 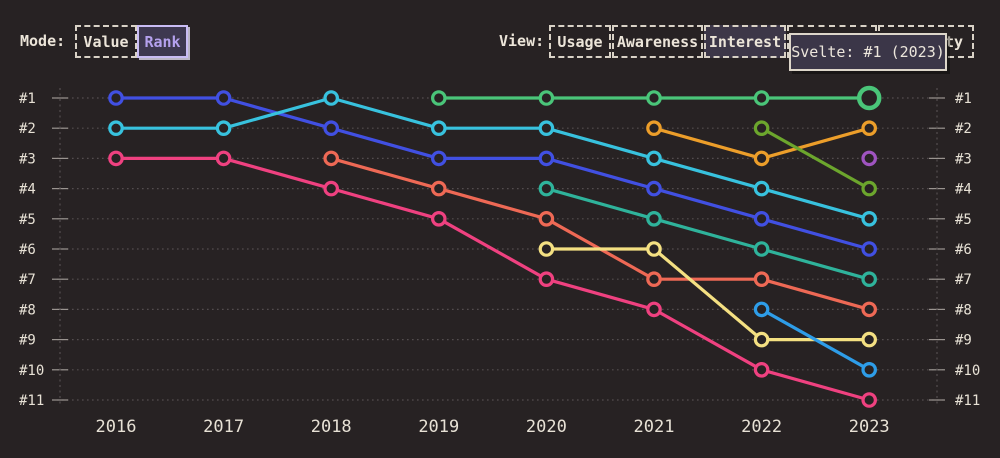 What do you see at coordinates (963, 310) in the screenshot?
I see `rank-label-right: #8` at bounding box center [963, 310].